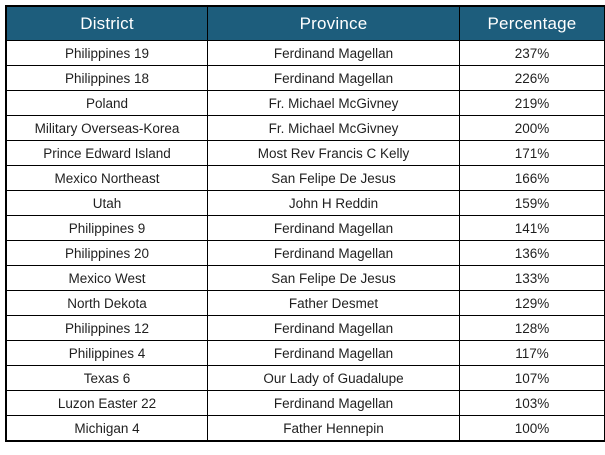 The height and width of the screenshot is (455, 605). Describe the element at coordinates (532, 378) in the screenshot. I see `cell-percentage: 107%` at that location.